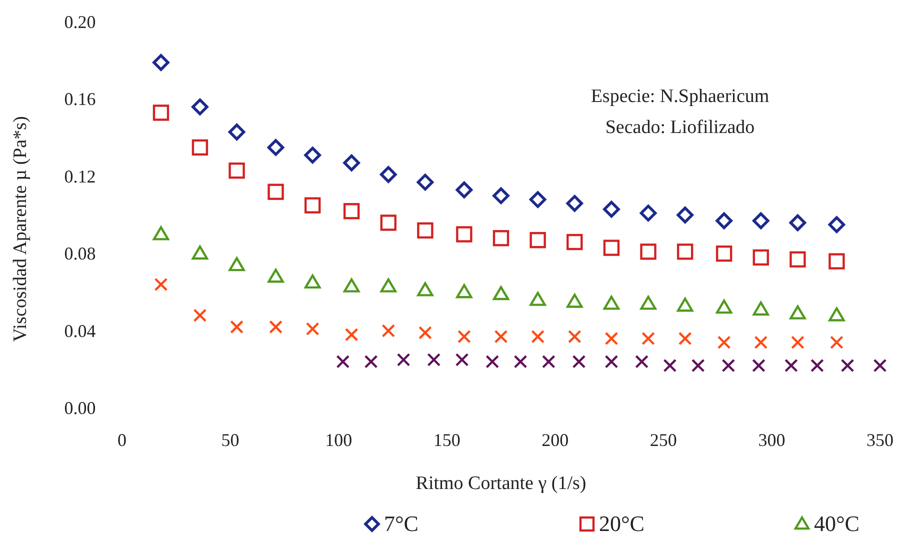 The width and height of the screenshot is (924, 544). I want to click on legend-label: 40°C, so click(837, 523).